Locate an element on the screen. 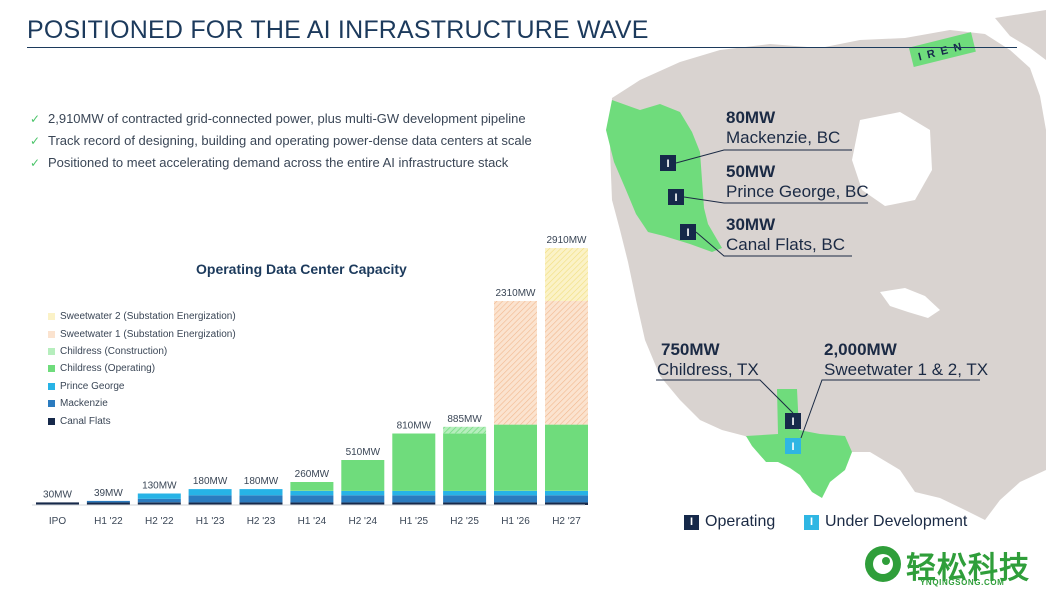 The image size is (1046, 589). prince-george-marker-glyph: I is located at coordinates (675, 198).